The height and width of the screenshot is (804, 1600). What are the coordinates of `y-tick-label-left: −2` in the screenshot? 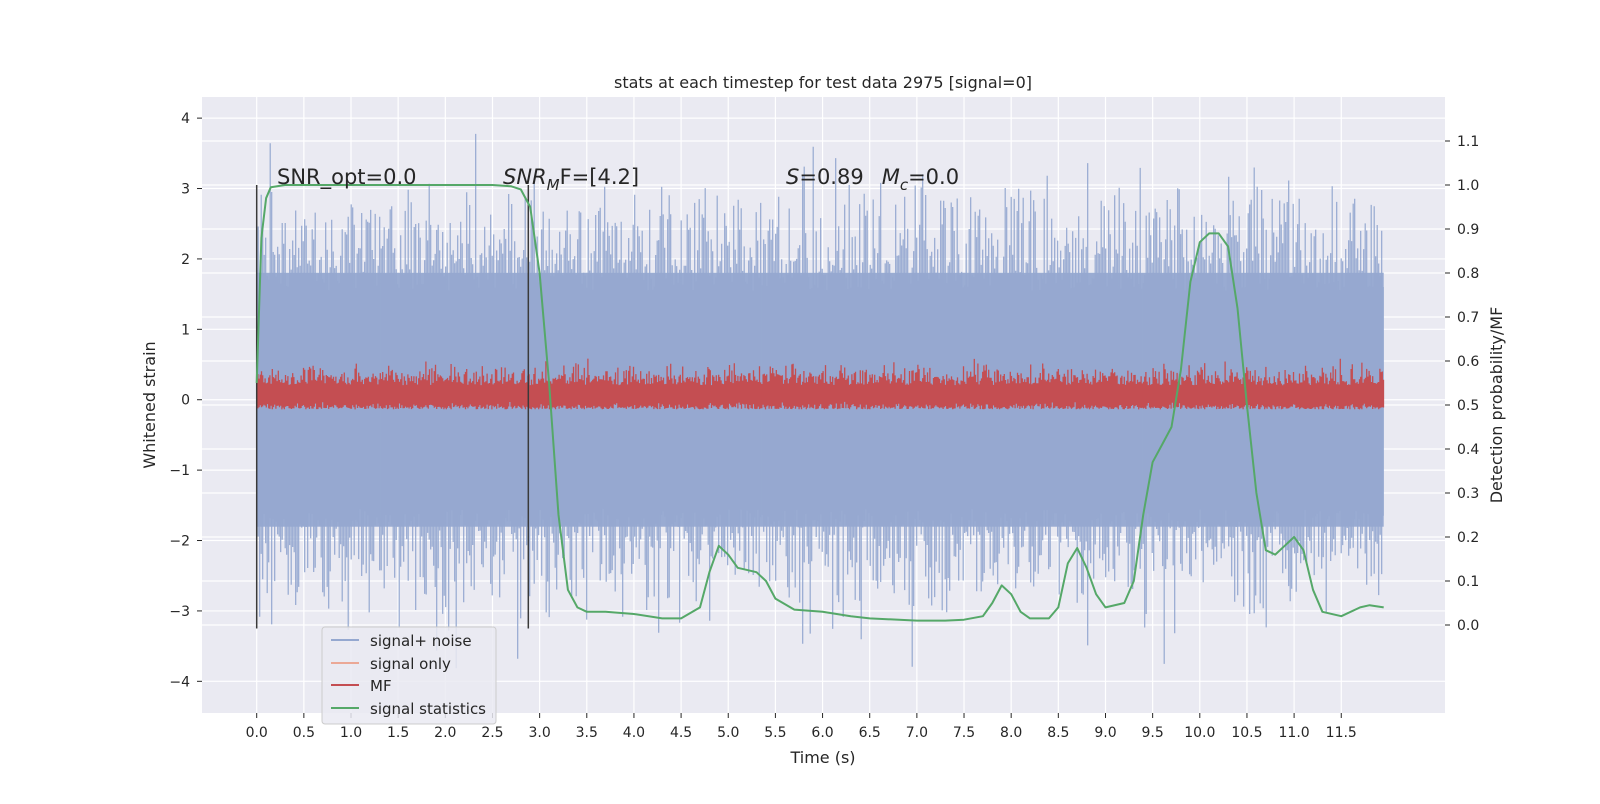 It's located at (179, 542).